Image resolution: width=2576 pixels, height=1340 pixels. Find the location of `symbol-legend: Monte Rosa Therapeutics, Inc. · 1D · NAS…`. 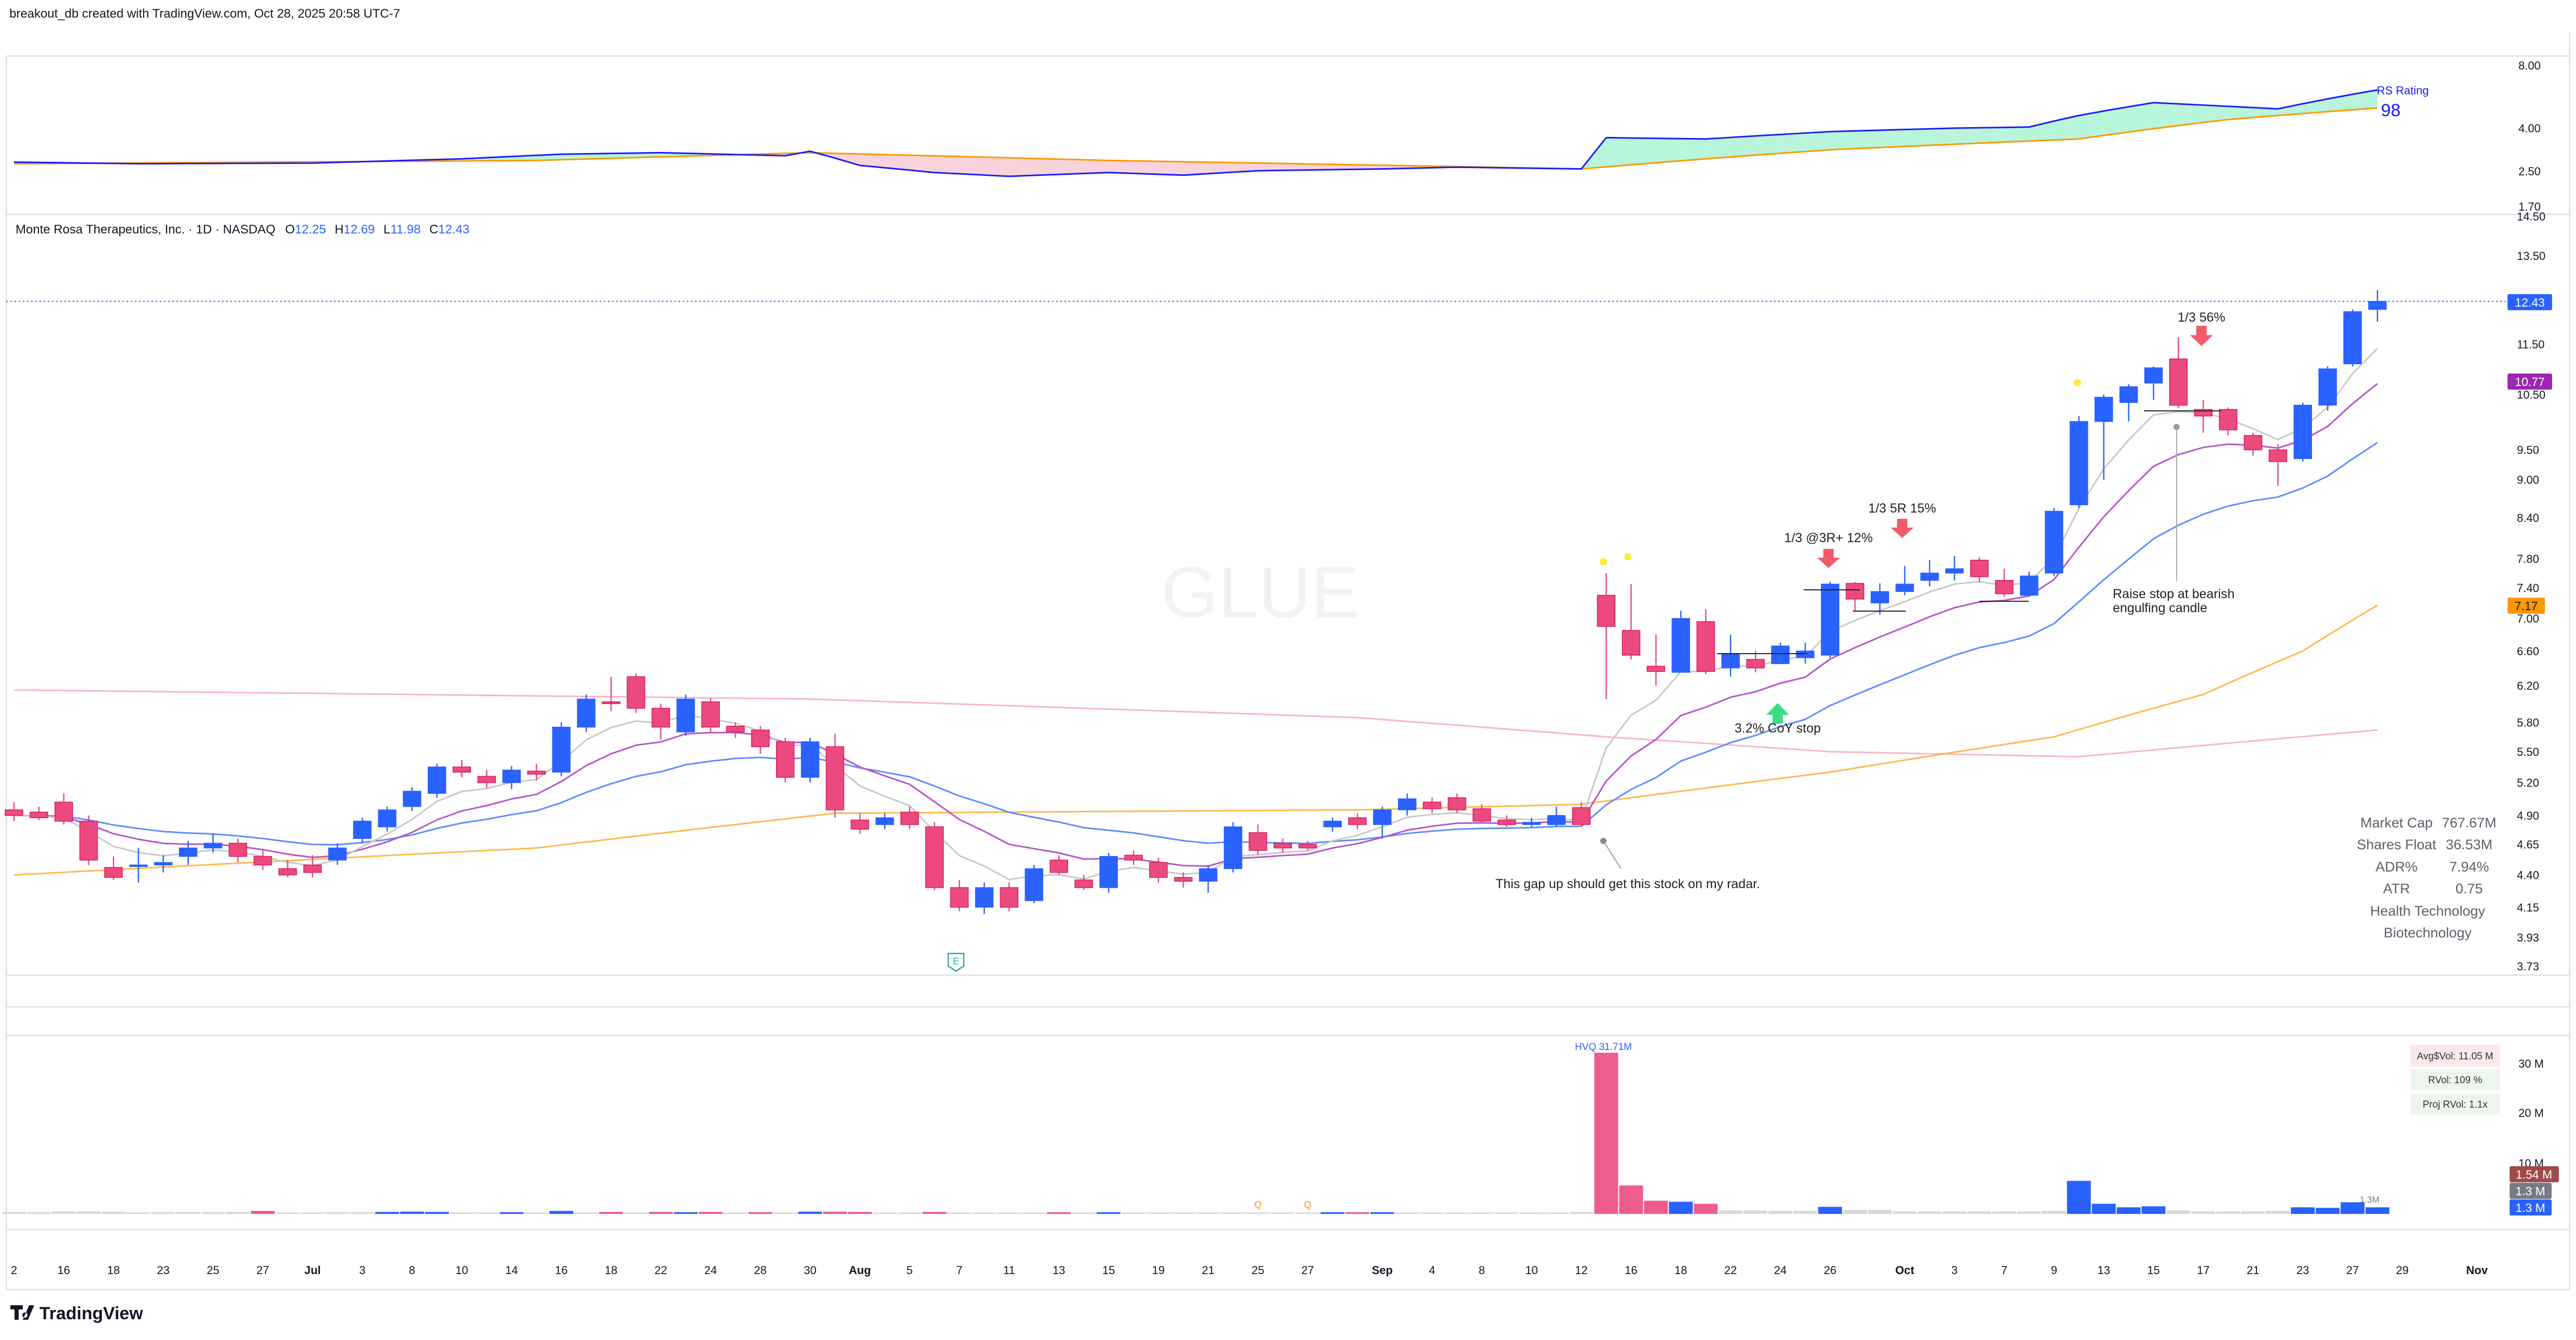

symbol-legend: Monte Rosa Therapeutics, Inc. · 1D · NAS… is located at coordinates (242, 230).